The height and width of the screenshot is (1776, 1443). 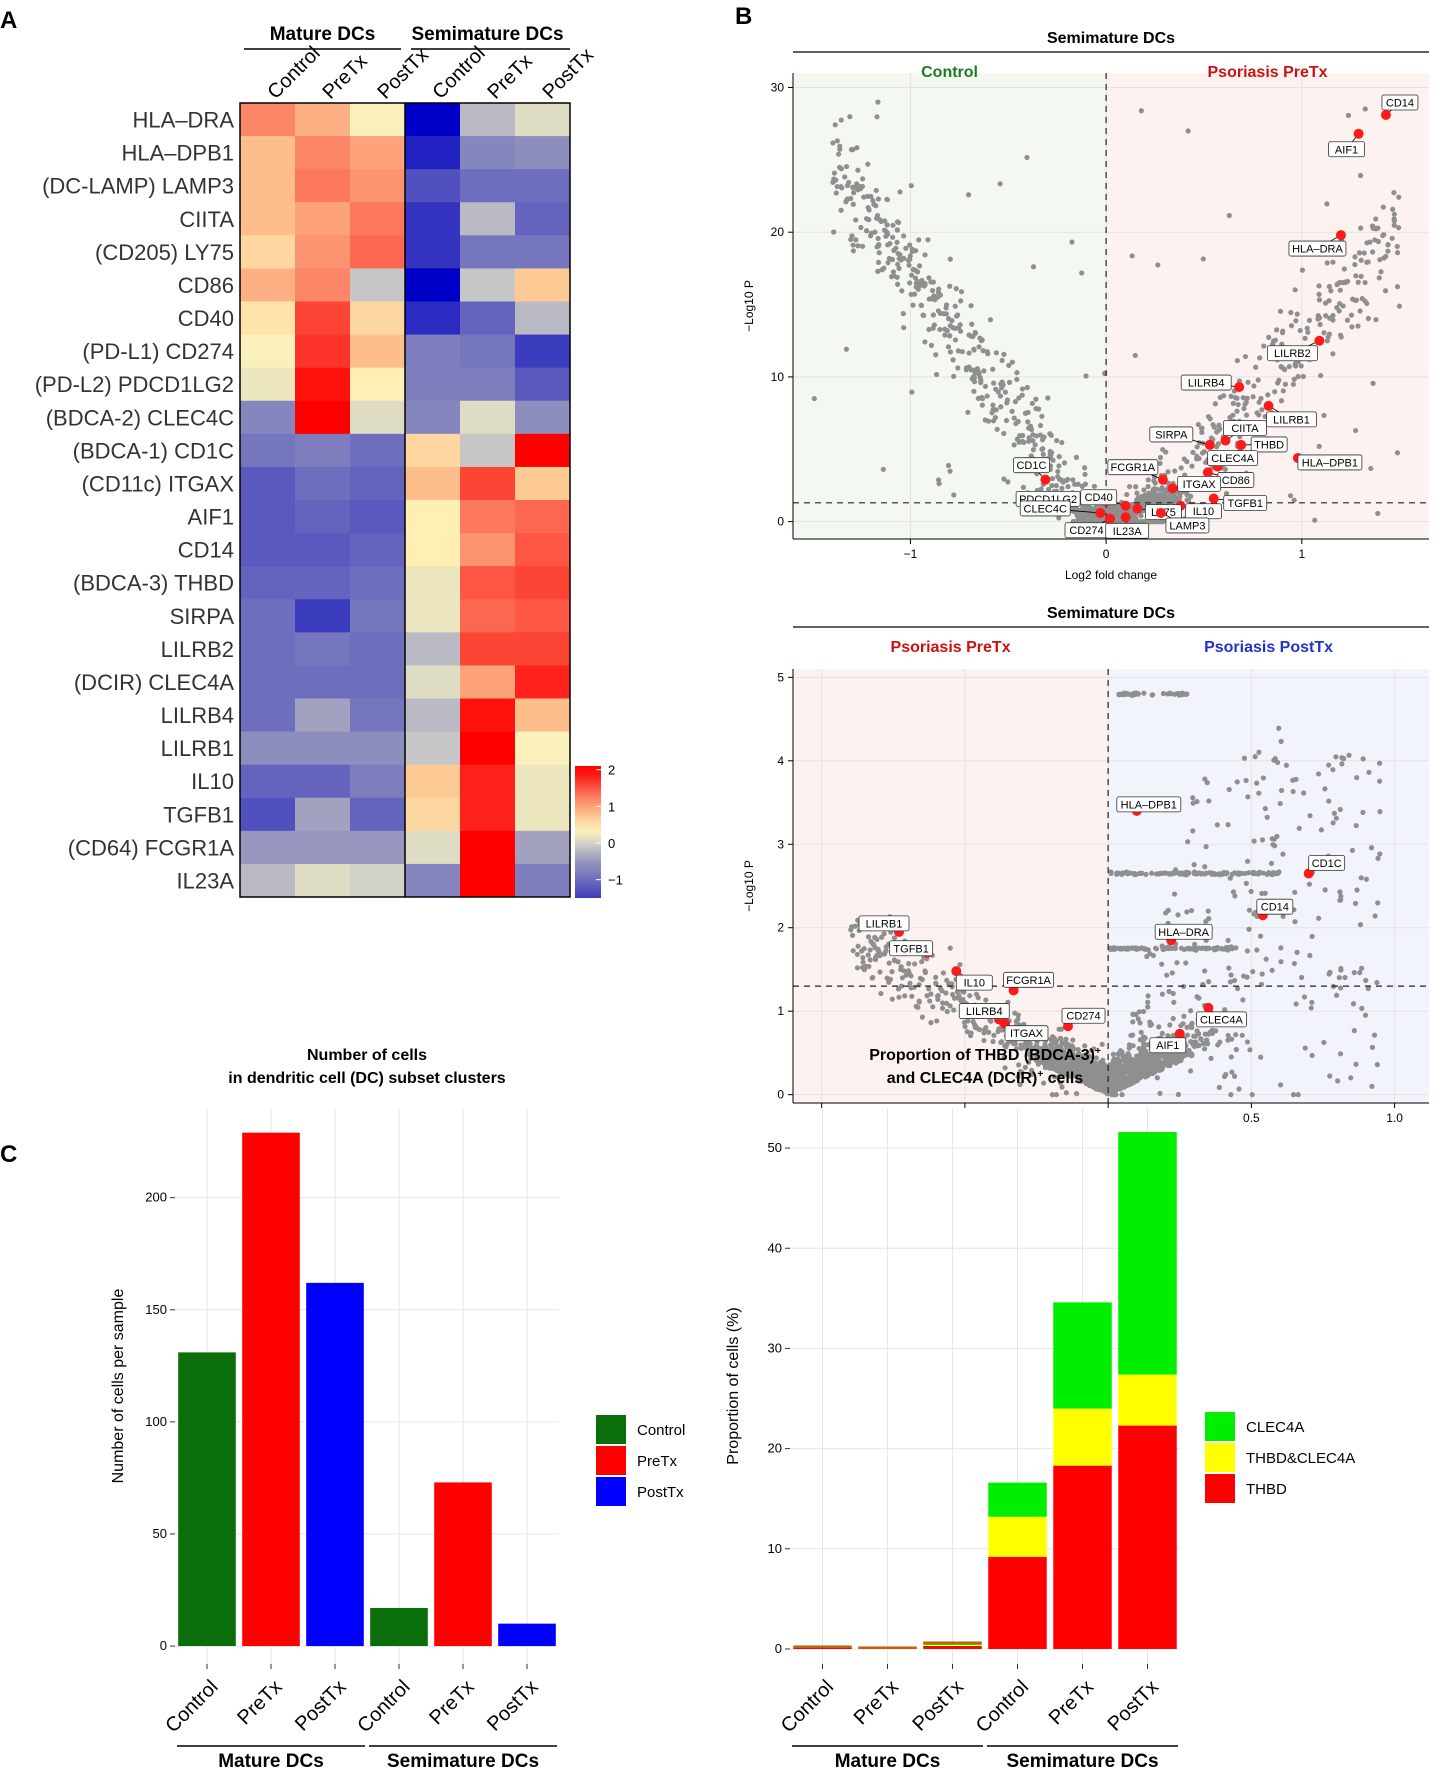 I want to click on bar-x-tick-label-5: PostTx, so click(x=513, y=1706).